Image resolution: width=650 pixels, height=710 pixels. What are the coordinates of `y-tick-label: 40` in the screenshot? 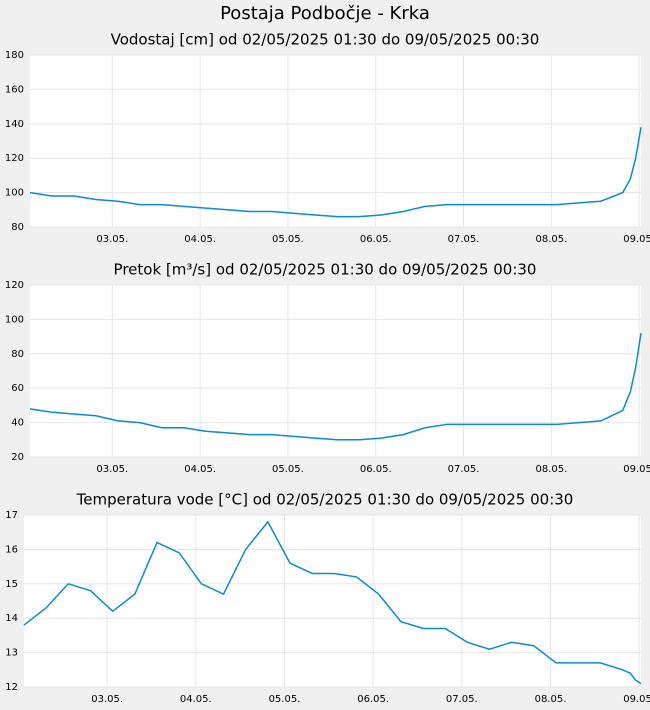 It's located at (17, 423).